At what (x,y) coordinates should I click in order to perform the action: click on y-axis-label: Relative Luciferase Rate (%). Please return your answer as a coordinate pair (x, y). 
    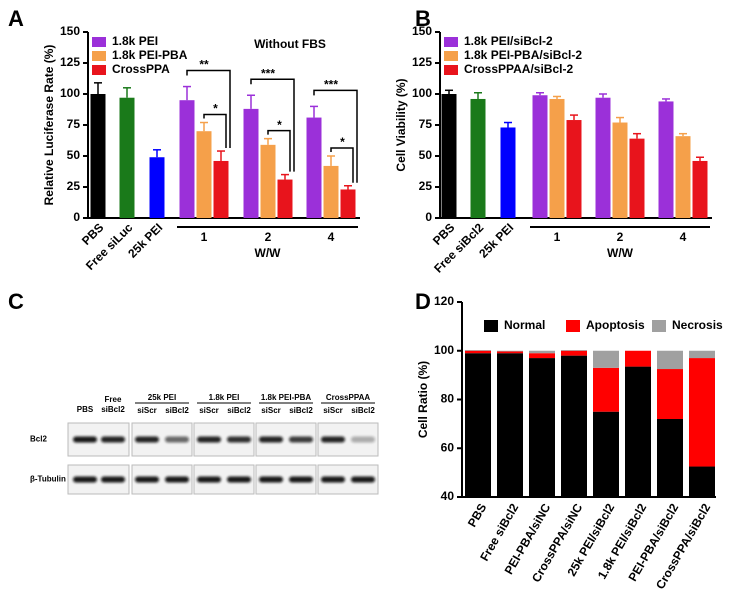
    Looking at the image, I should click on (49, 125).